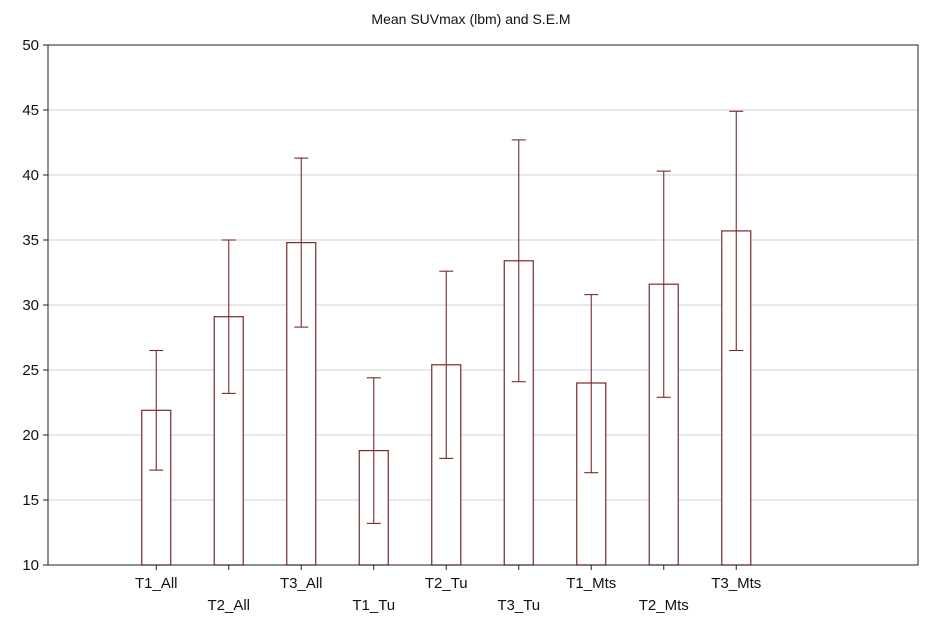 The width and height of the screenshot is (943, 634). I want to click on error-bar-t1-all, so click(156, 410).